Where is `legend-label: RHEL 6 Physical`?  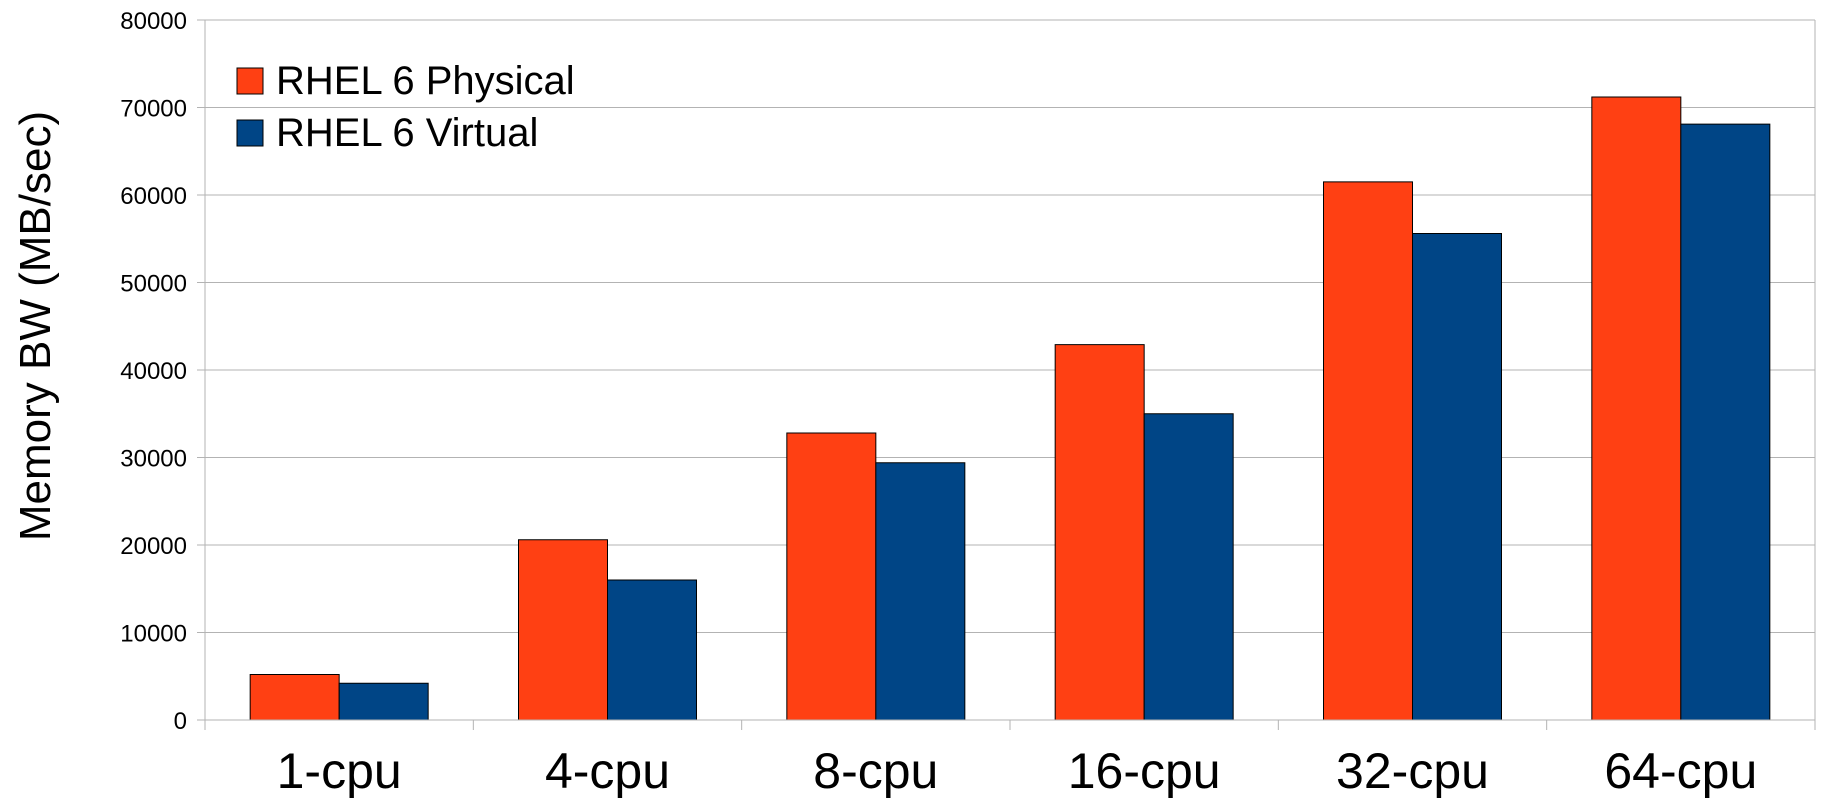
legend-label: RHEL 6 Physical is located at coordinates (425, 81).